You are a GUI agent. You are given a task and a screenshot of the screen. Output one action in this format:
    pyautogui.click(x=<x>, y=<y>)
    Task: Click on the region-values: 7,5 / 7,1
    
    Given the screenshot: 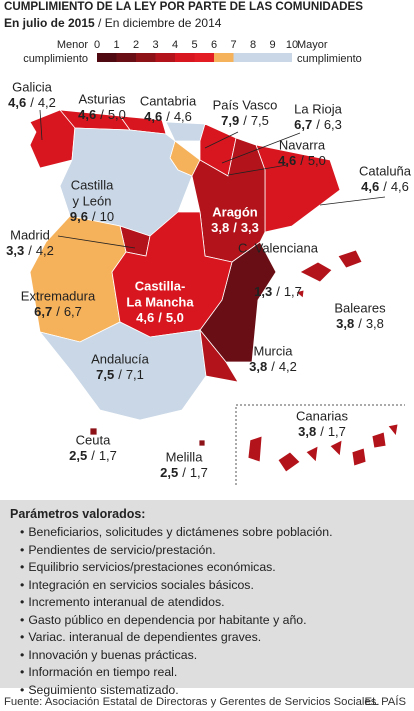 What is the action you would take?
    pyautogui.click(x=120, y=374)
    